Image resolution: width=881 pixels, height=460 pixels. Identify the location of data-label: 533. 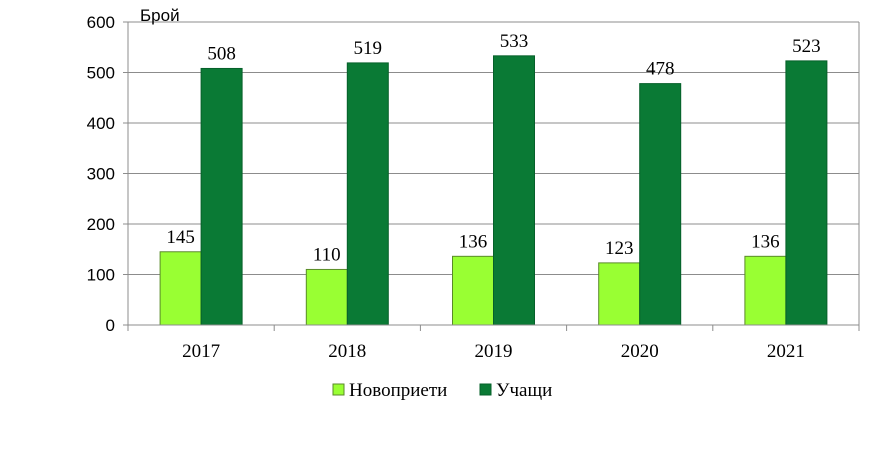
(514, 41).